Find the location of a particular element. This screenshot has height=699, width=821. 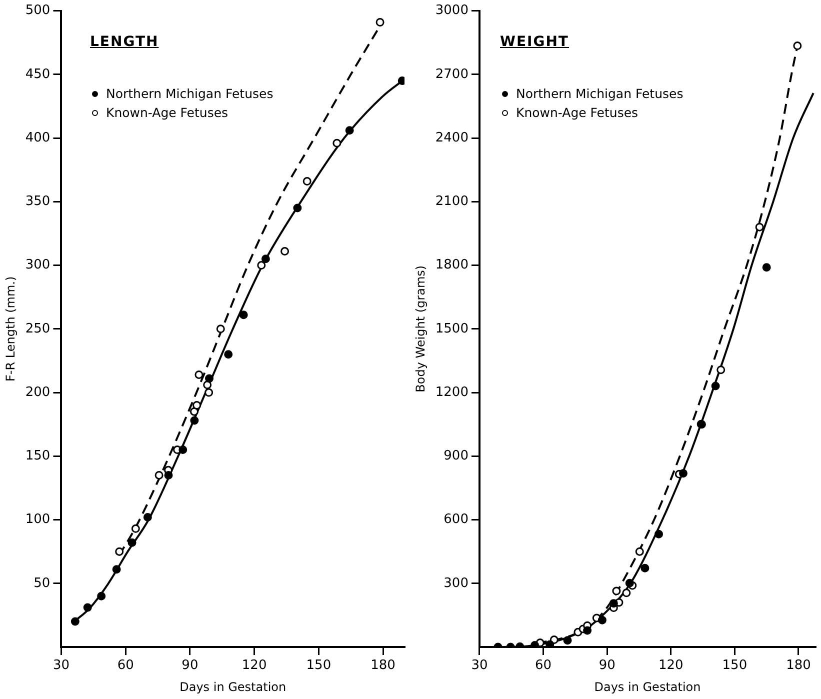

text: WEIGHT is located at coordinates (534, 42).